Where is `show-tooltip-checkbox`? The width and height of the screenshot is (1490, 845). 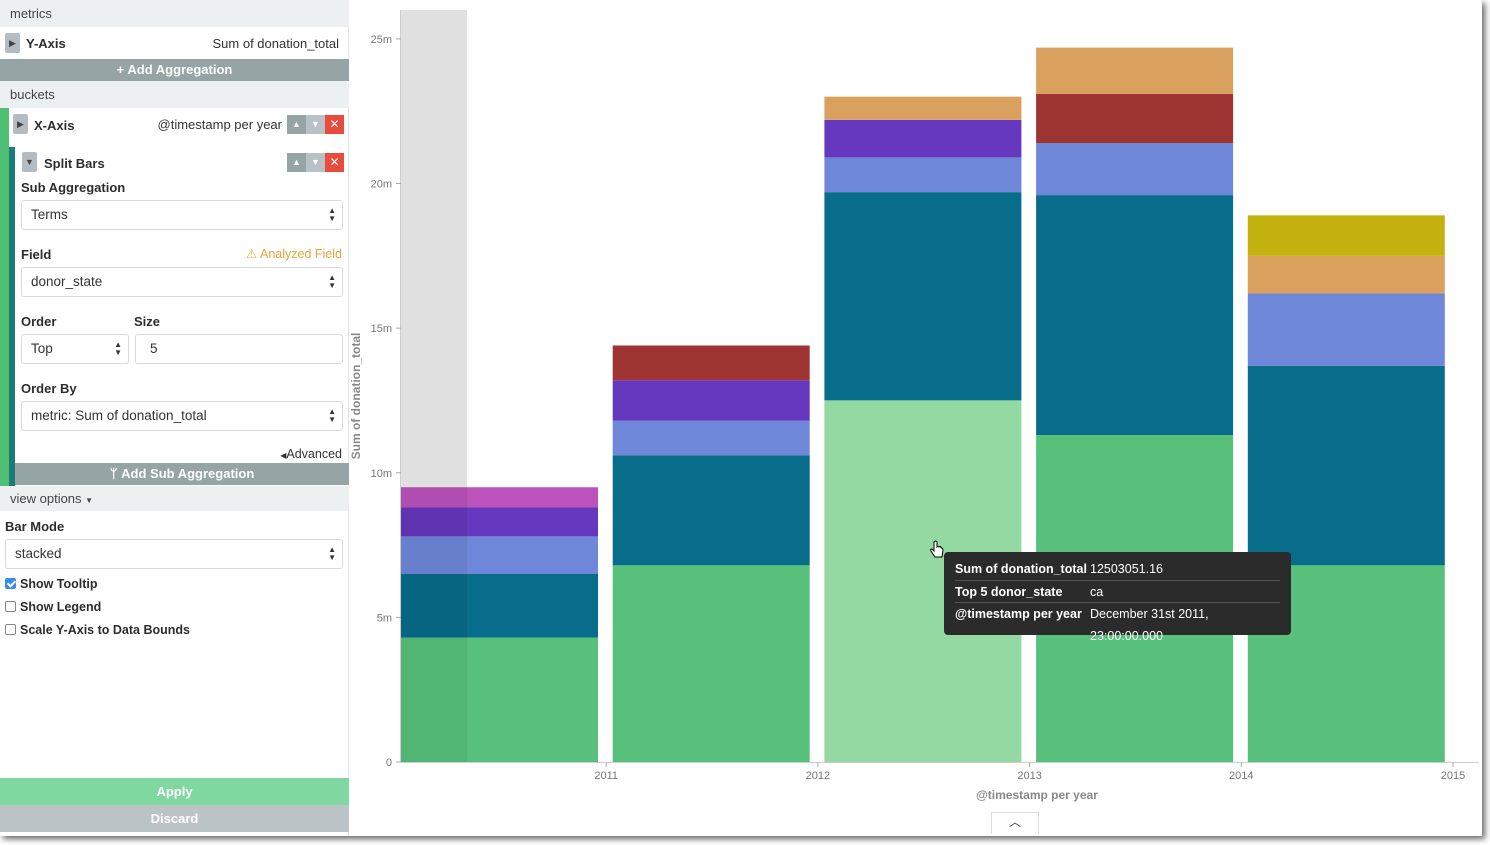
show-tooltip-checkbox is located at coordinates (10, 583).